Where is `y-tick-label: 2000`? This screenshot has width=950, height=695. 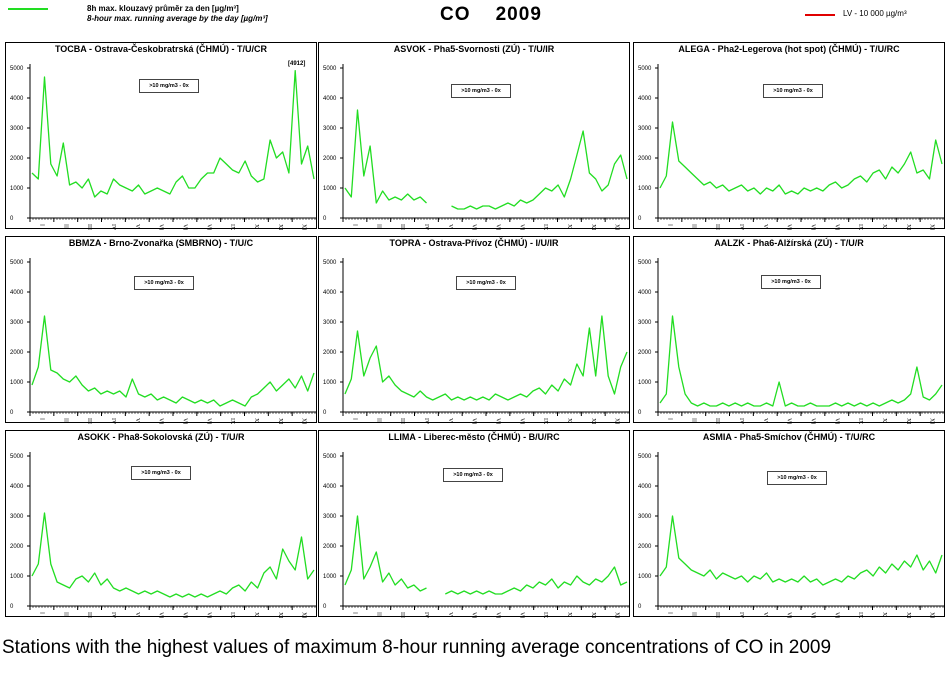 y-tick-label: 2000 is located at coordinates (330, 159).